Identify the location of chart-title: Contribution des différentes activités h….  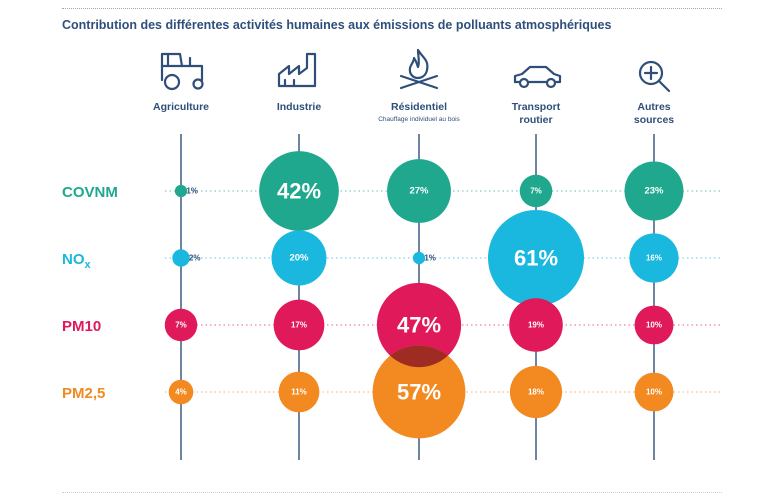
(337, 25).